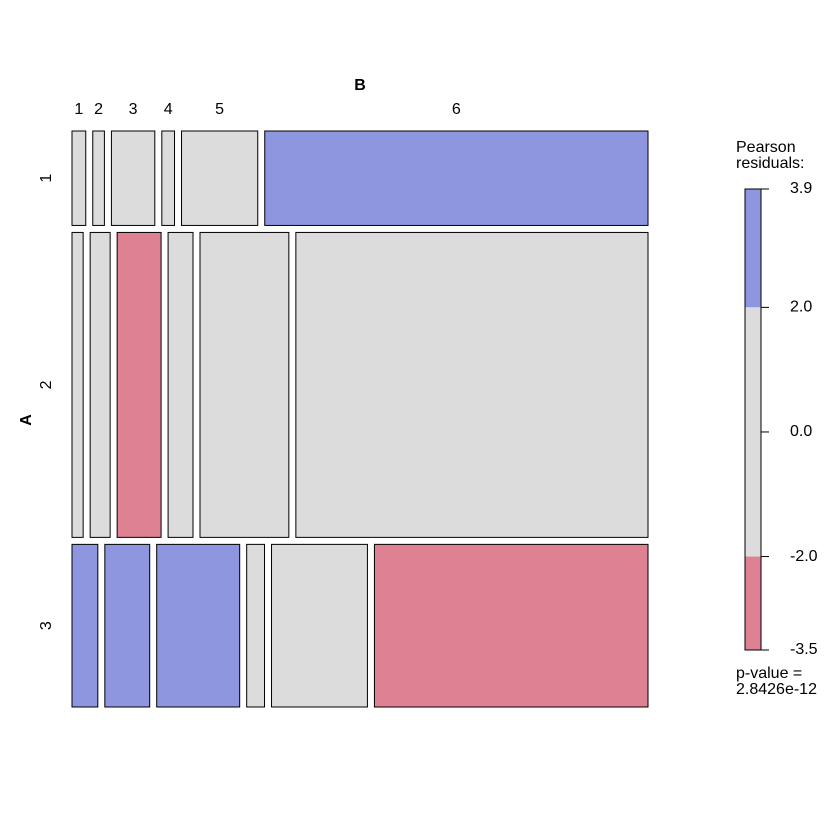 Image resolution: width=840 pixels, height=840 pixels. Describe the element at coordinates (360, 85) in the screenshot. I see `chart-title: B` at that location.